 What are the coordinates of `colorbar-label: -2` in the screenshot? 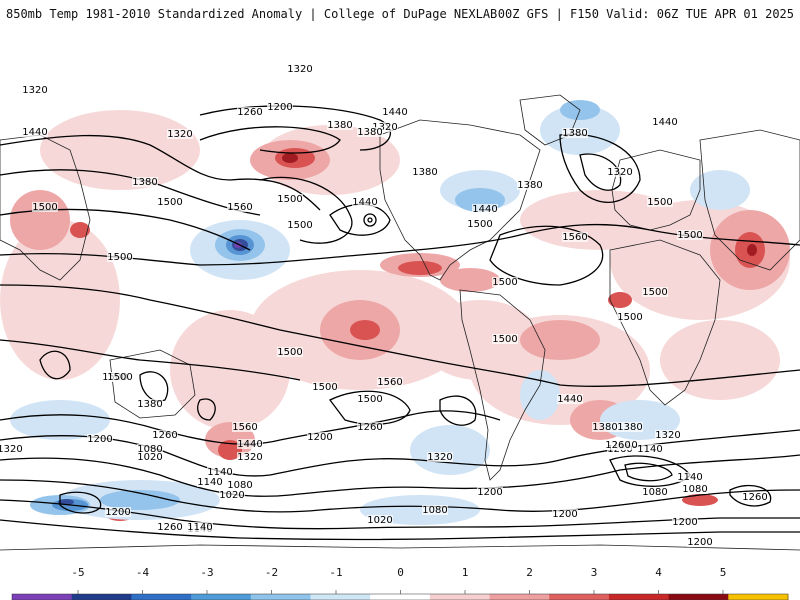 It's located at (271, 572).